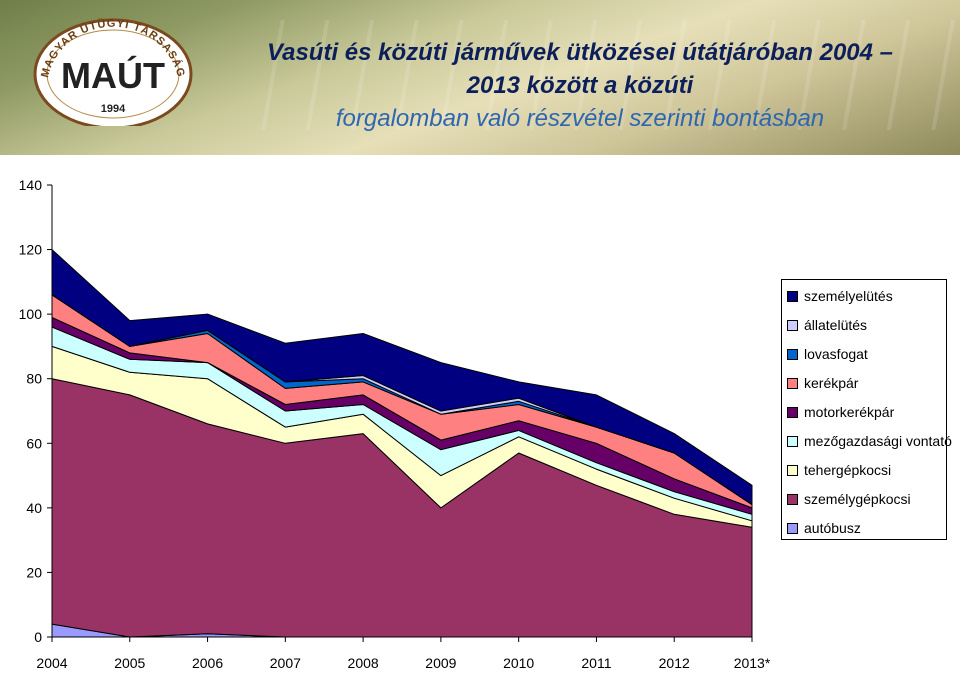 This screenshot has width=960, height=697. What do you see at coordinates (113, 109) in the screenshot?
I see `logo-year: 1994` at bounding box center [113, 109].